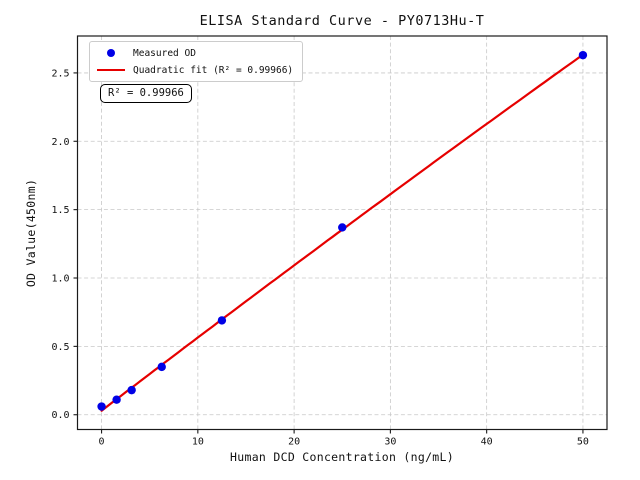 The height and width of the screenshot is (480, 640). I want to click on legend-label: Quadratic fit (R² = 0.99966), so click(213, 70).